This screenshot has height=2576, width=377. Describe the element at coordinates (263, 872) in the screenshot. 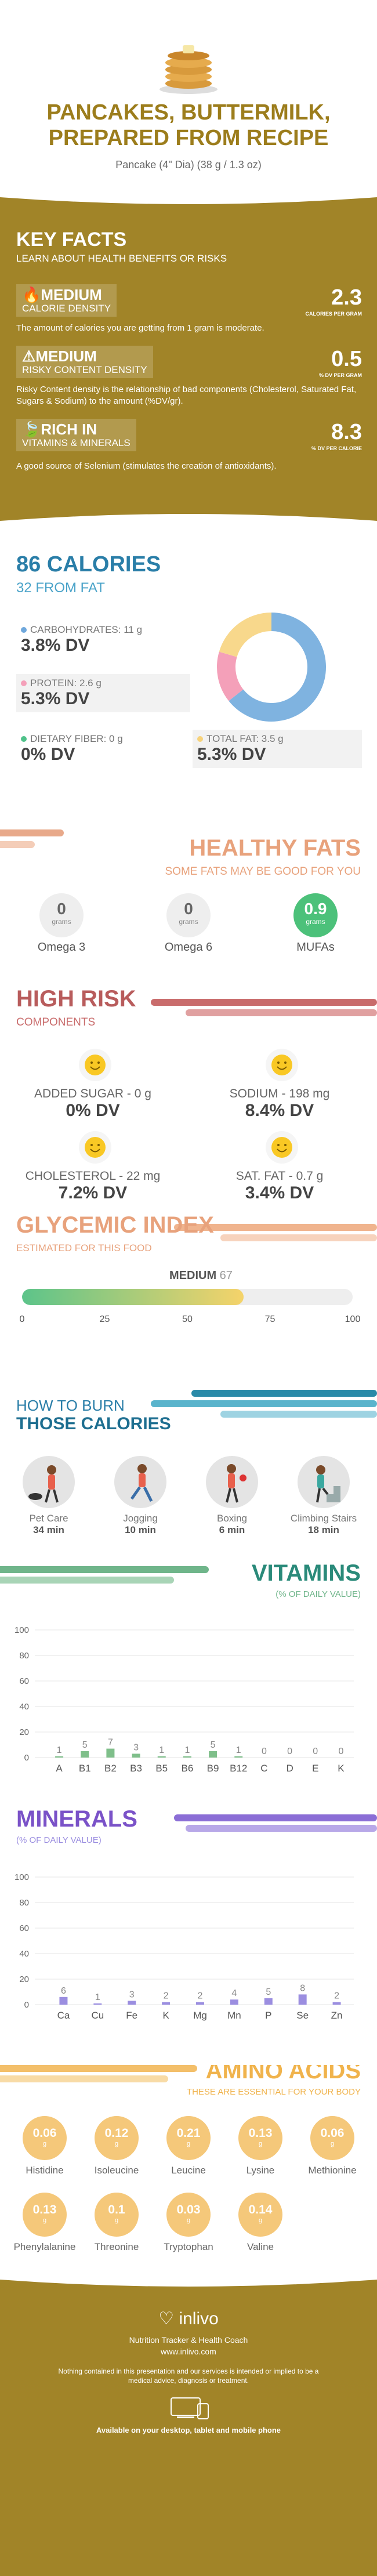

I see `healthy-fats-subtitle: SOME FATS MAY BE GOOD FOR YOU` at that location.